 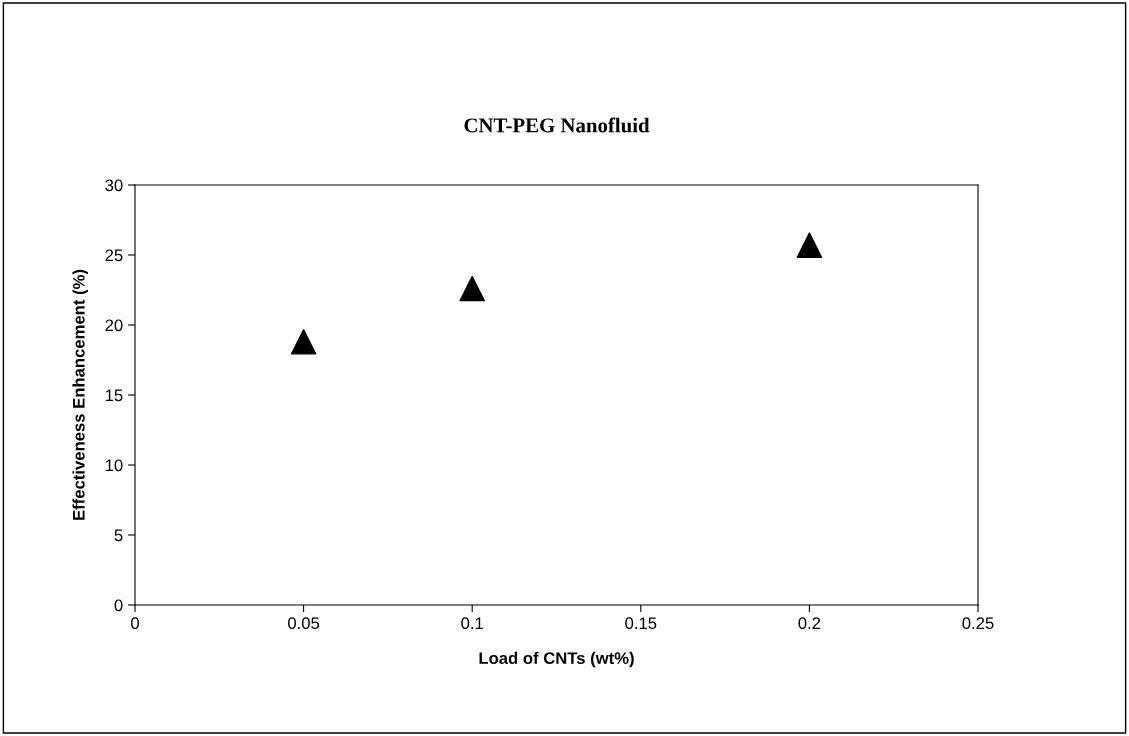 What do you see at coordinates (641, 623) in the screenshot?
I see `x-tick-label: 0.15` at bounding box center [641, 623].